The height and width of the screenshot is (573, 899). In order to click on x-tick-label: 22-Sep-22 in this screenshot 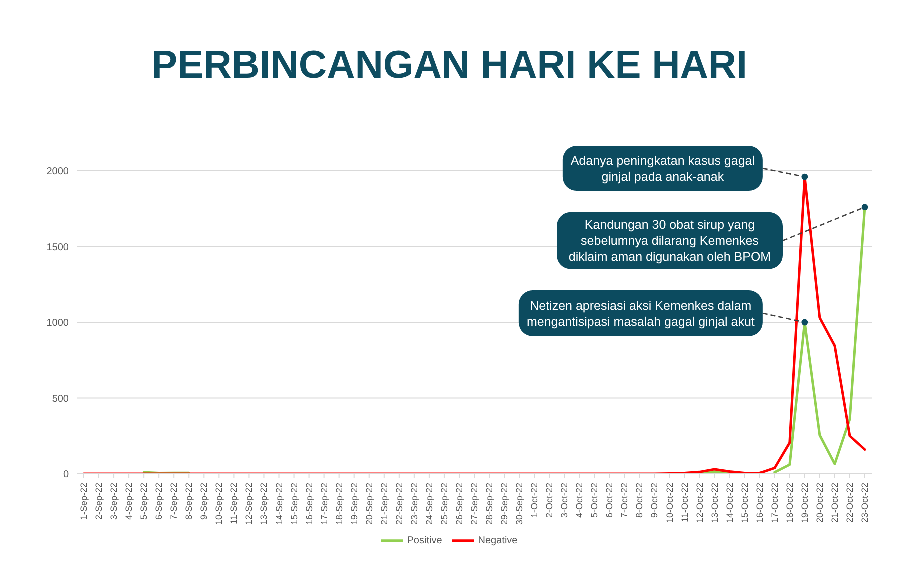, I will do `click(399, 504)`.